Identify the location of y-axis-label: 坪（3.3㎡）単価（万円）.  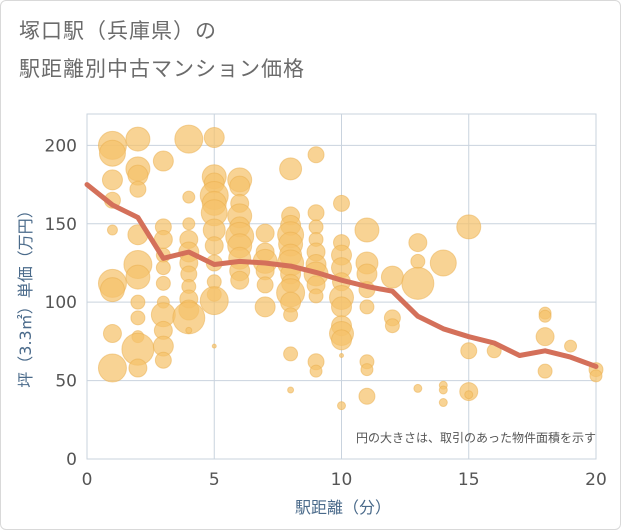
(25, 294).